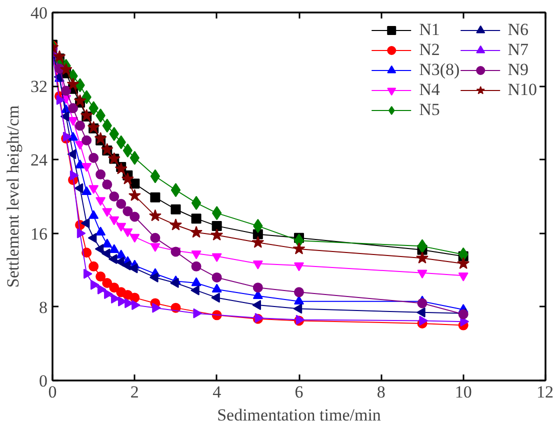 The height and width of the screenshot is (427, 553). What do you see at coordinates (381, 392) in the screenshot?
I see `x-tick-label: 8` at bounding box center [381, 392].